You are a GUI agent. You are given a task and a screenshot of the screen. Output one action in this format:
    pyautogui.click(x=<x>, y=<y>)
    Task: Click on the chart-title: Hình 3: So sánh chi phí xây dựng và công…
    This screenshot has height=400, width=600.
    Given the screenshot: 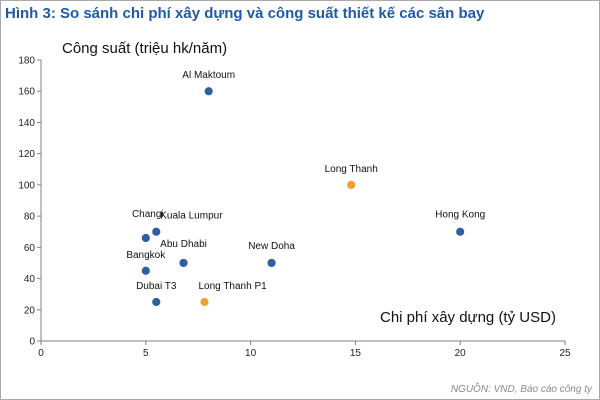 What is the action you would take?
    pyautogui.click(x=245, y=13)
    